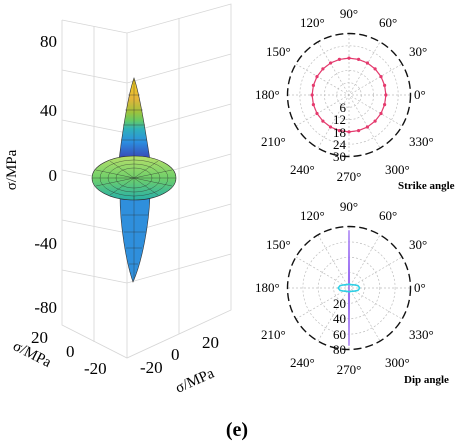 This screenshot has height=445, width=474. What do you see at coordinates (339, 318) in the screenshot?
I see `dip-radial-tick: 40` at bounding box center [339, 318].